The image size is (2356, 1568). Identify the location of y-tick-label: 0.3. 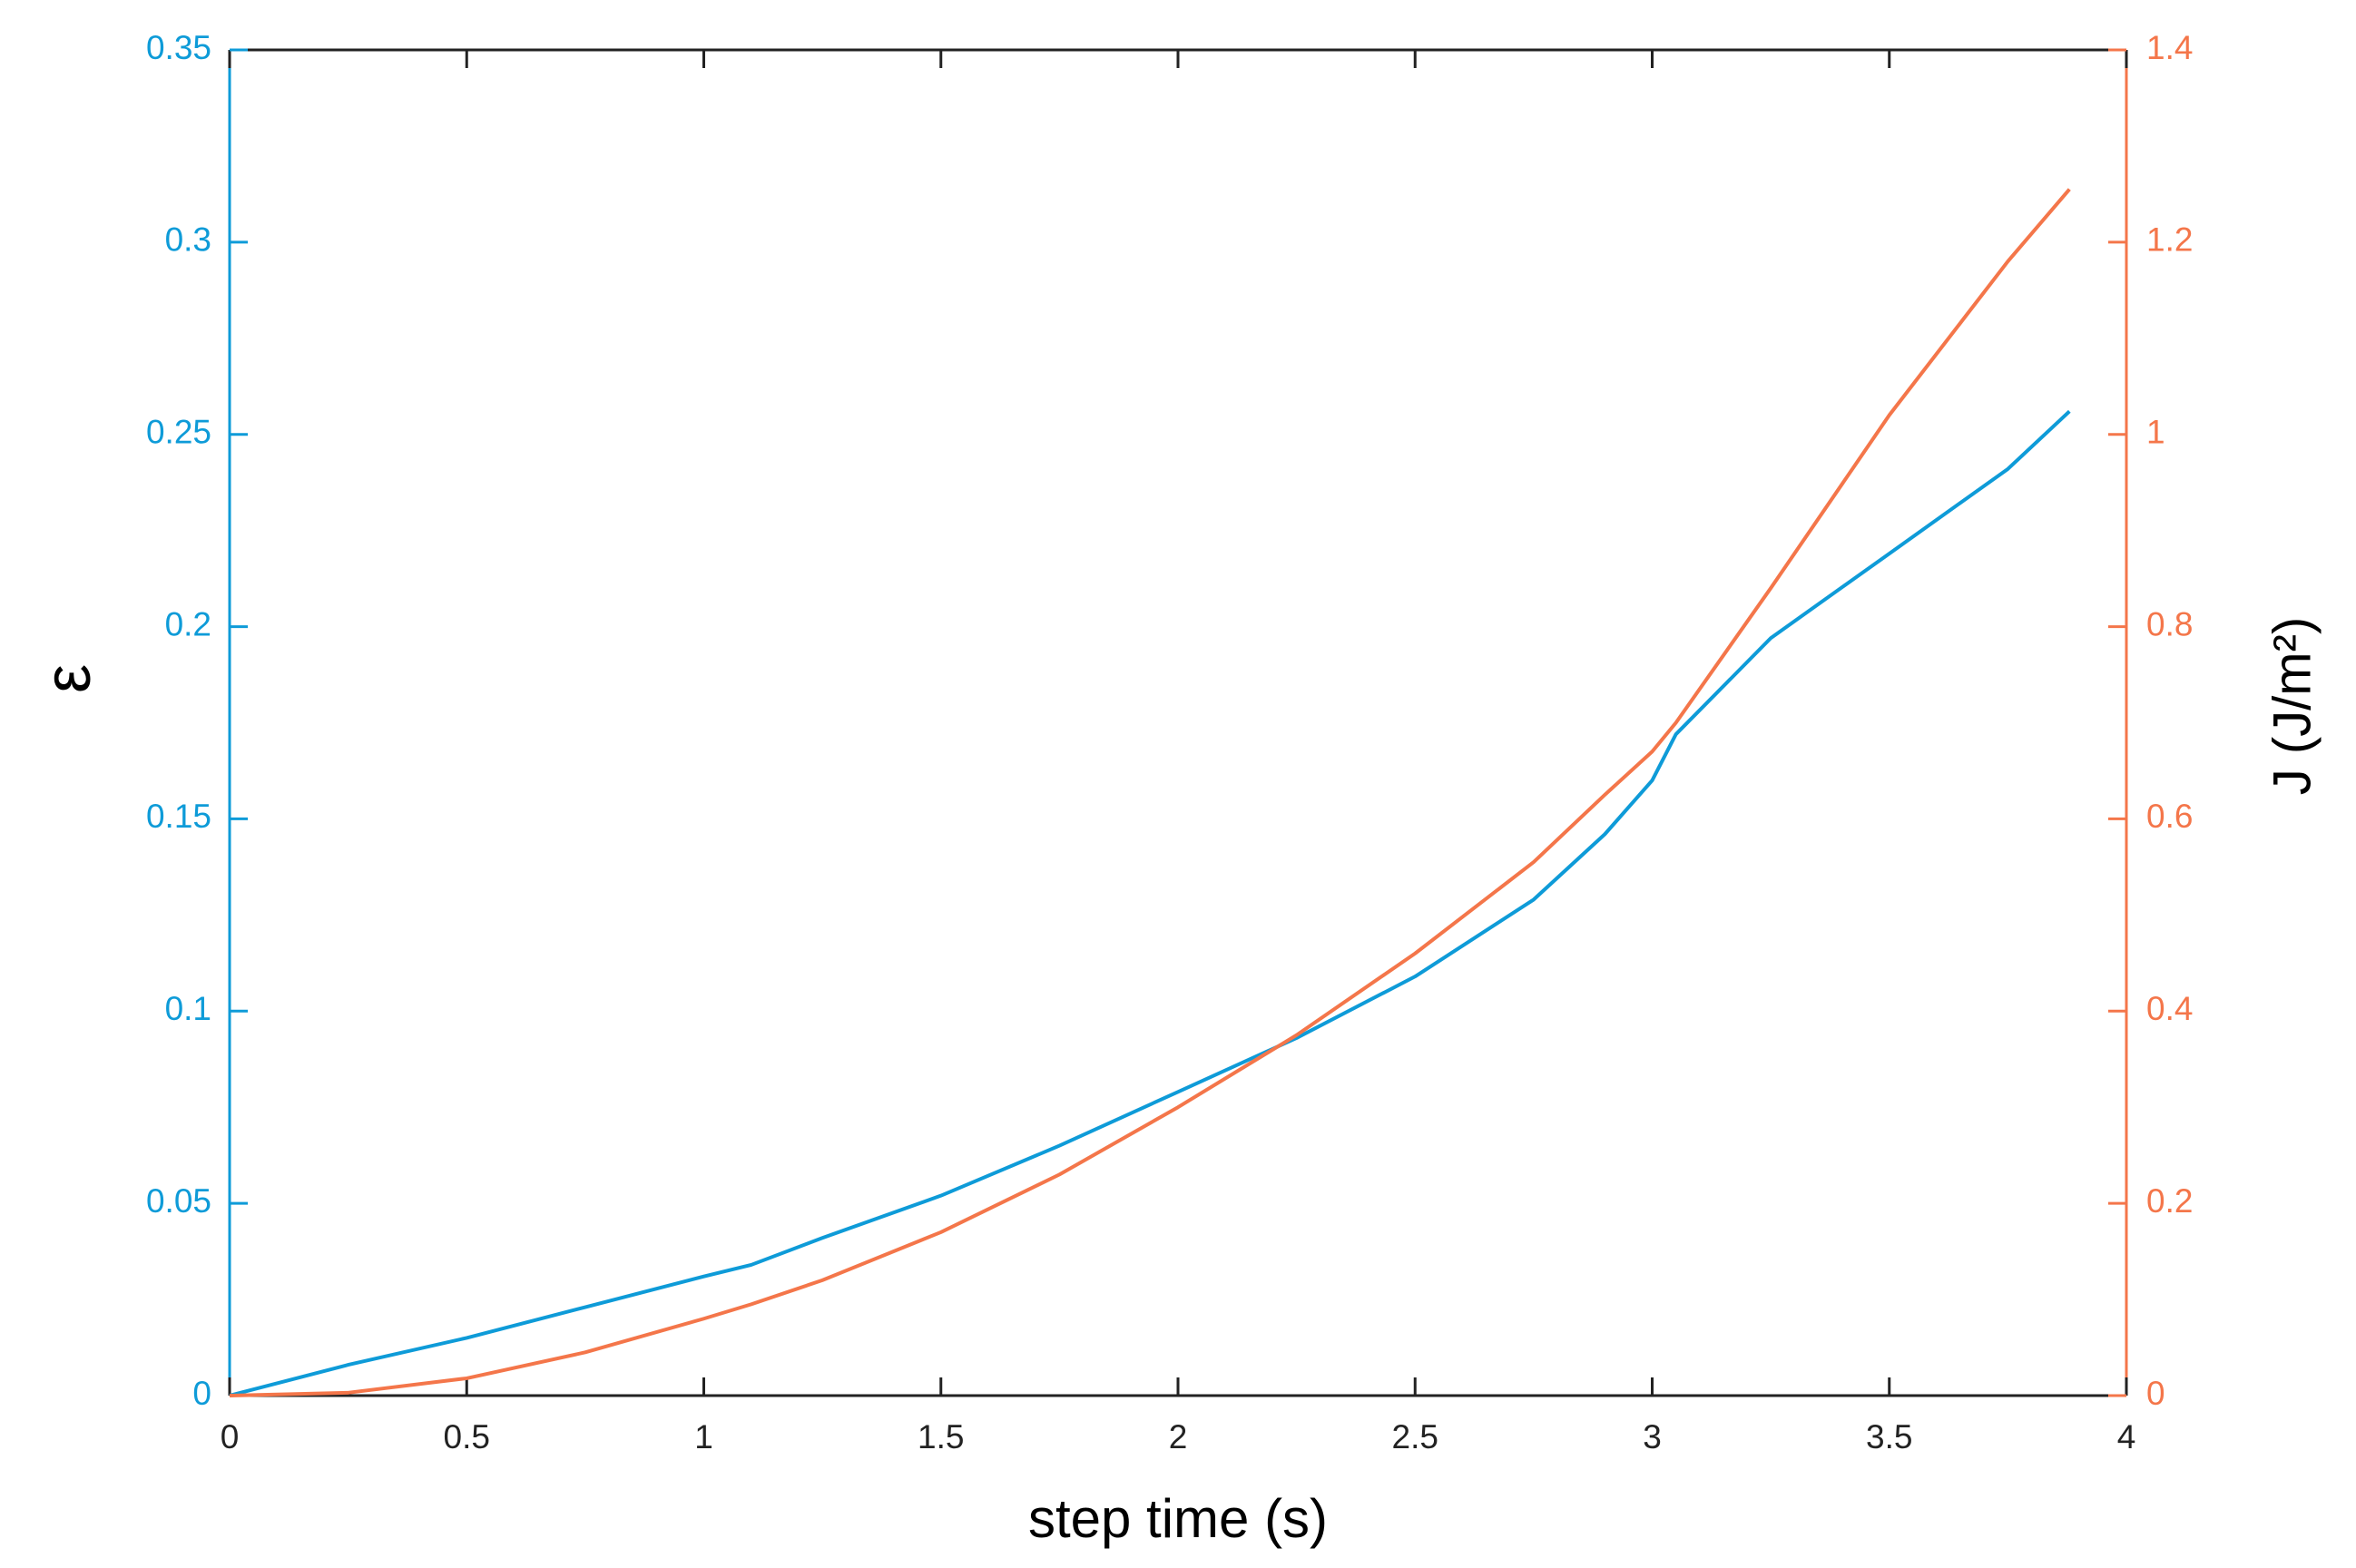
(188, 240).